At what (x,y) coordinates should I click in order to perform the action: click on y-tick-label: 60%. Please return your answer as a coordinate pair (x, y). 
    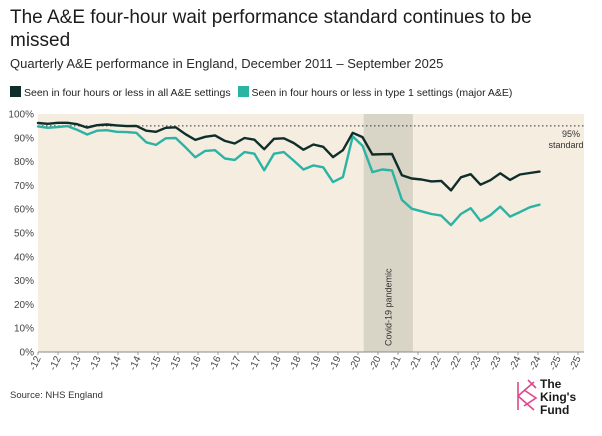
    Looking at the image, I should click on (24, 210).